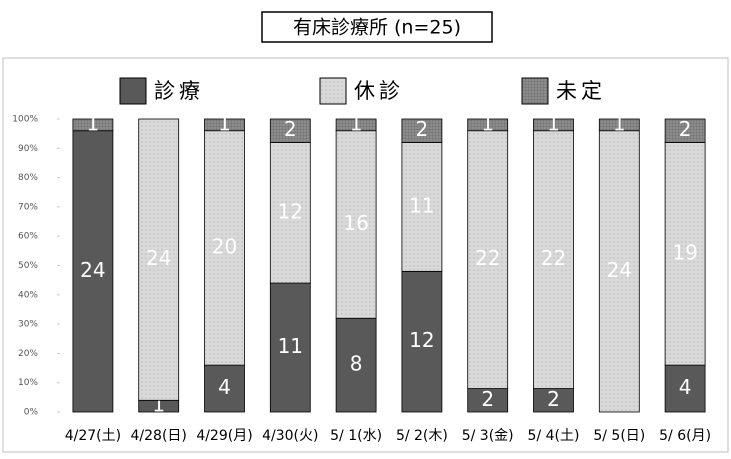 This screenshot has height=459, width=731. What do you see at coordinates (379, 91) in the screenshot?
I see `legend-label: 休診` at bounding box center [379, 91].